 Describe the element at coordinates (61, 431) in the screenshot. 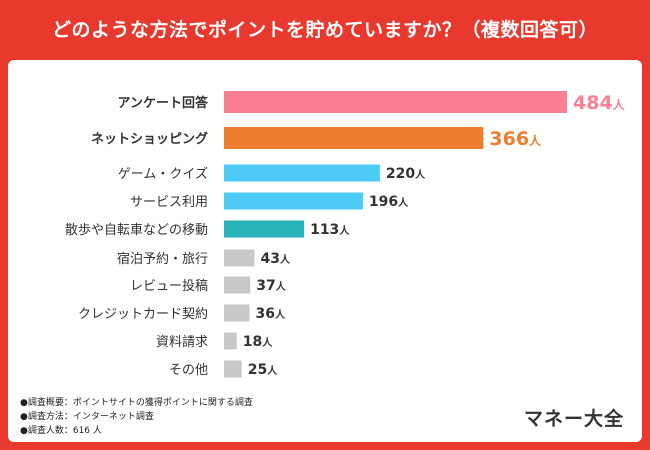

I see `note-count: ●調査人数：616 人` at that location.